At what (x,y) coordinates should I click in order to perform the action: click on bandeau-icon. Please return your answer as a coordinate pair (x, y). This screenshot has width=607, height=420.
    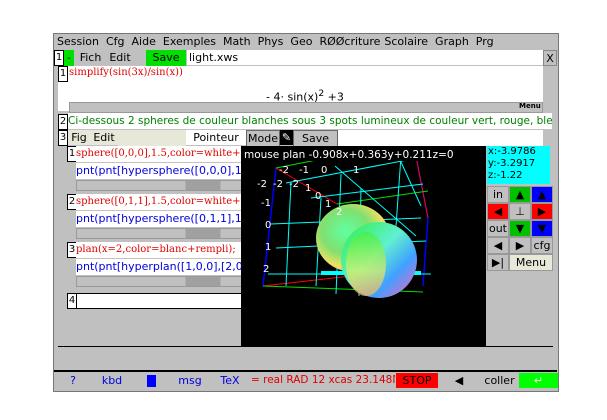
    Looking at the image, I should click on (151, 380).